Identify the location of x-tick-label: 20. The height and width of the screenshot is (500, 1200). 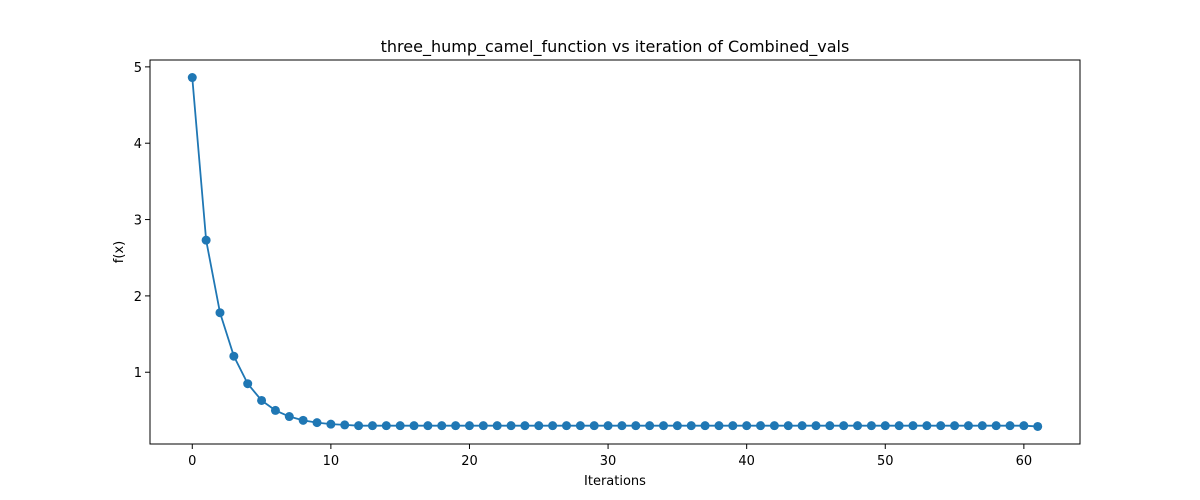
(469, 461).